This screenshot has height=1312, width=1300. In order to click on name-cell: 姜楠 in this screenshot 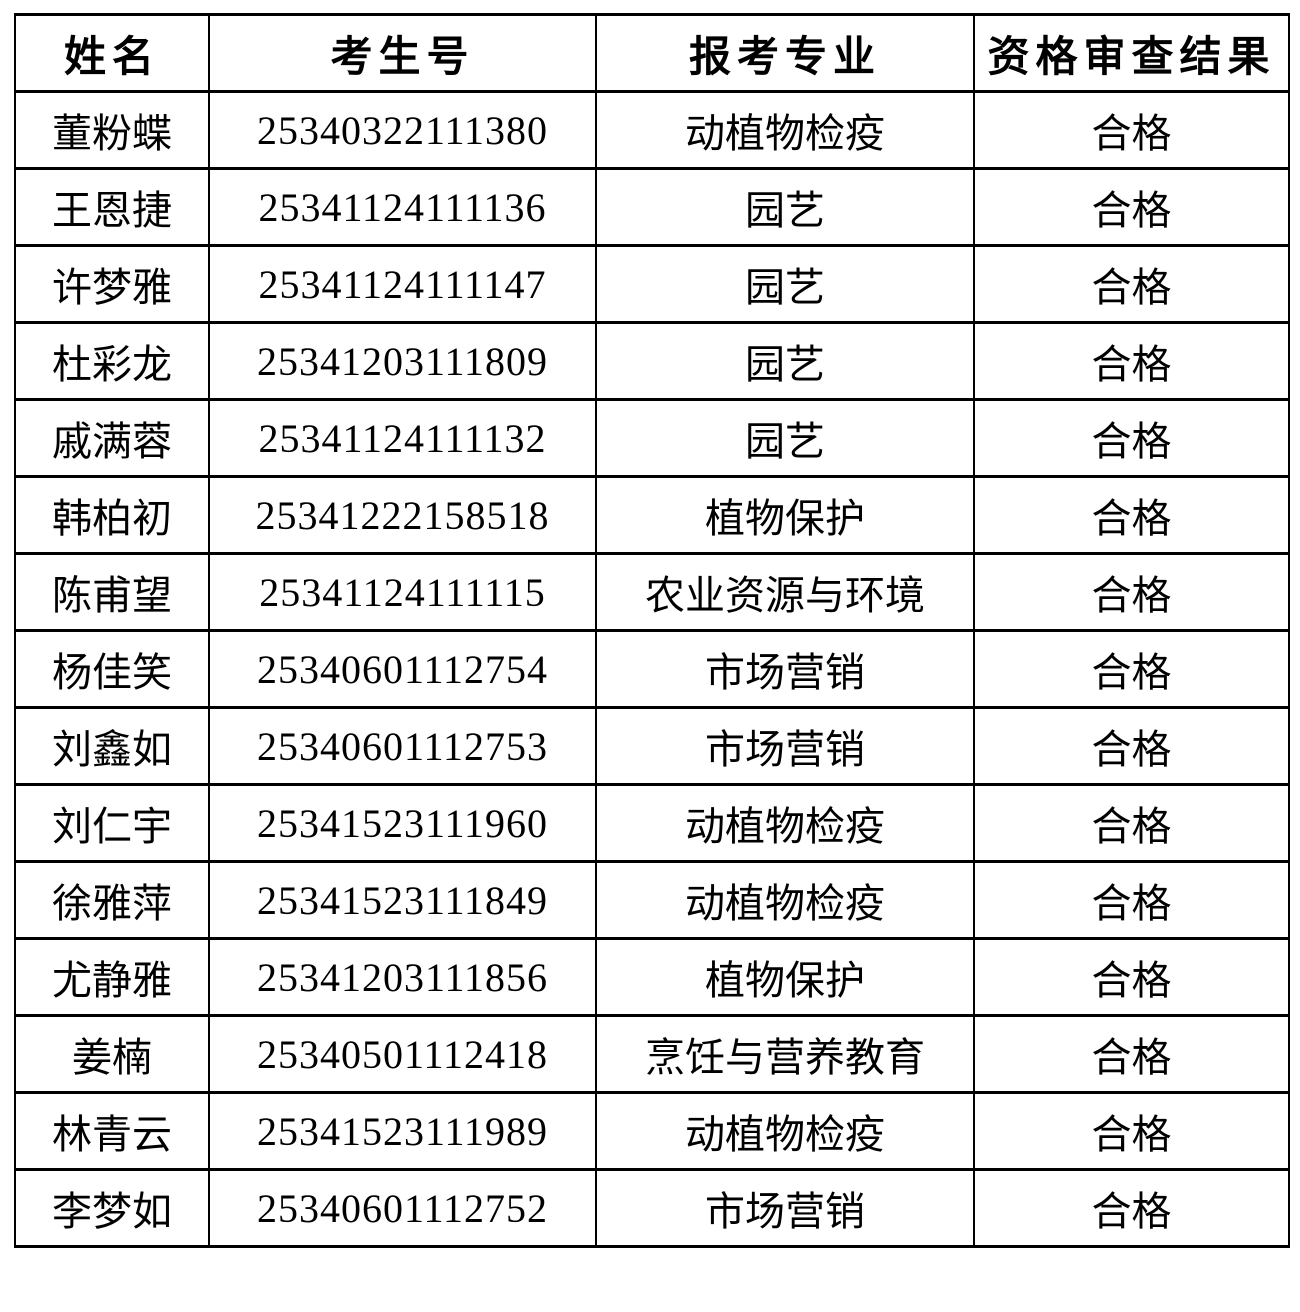, I will do `click(112, 1054)`.